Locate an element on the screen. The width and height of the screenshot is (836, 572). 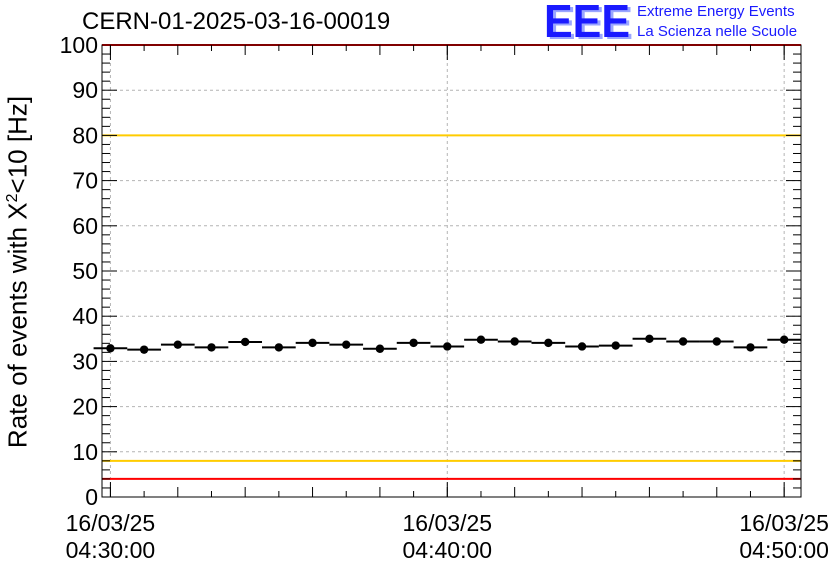
x-tick-label-time: 04:40:00 is located at coordinates (448, 550).